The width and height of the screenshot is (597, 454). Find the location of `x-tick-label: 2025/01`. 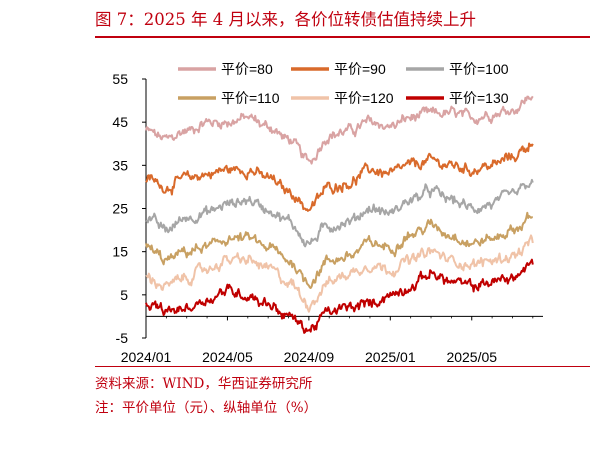

x-tick-label: 2025/01 is located at coordinates (390, 357).